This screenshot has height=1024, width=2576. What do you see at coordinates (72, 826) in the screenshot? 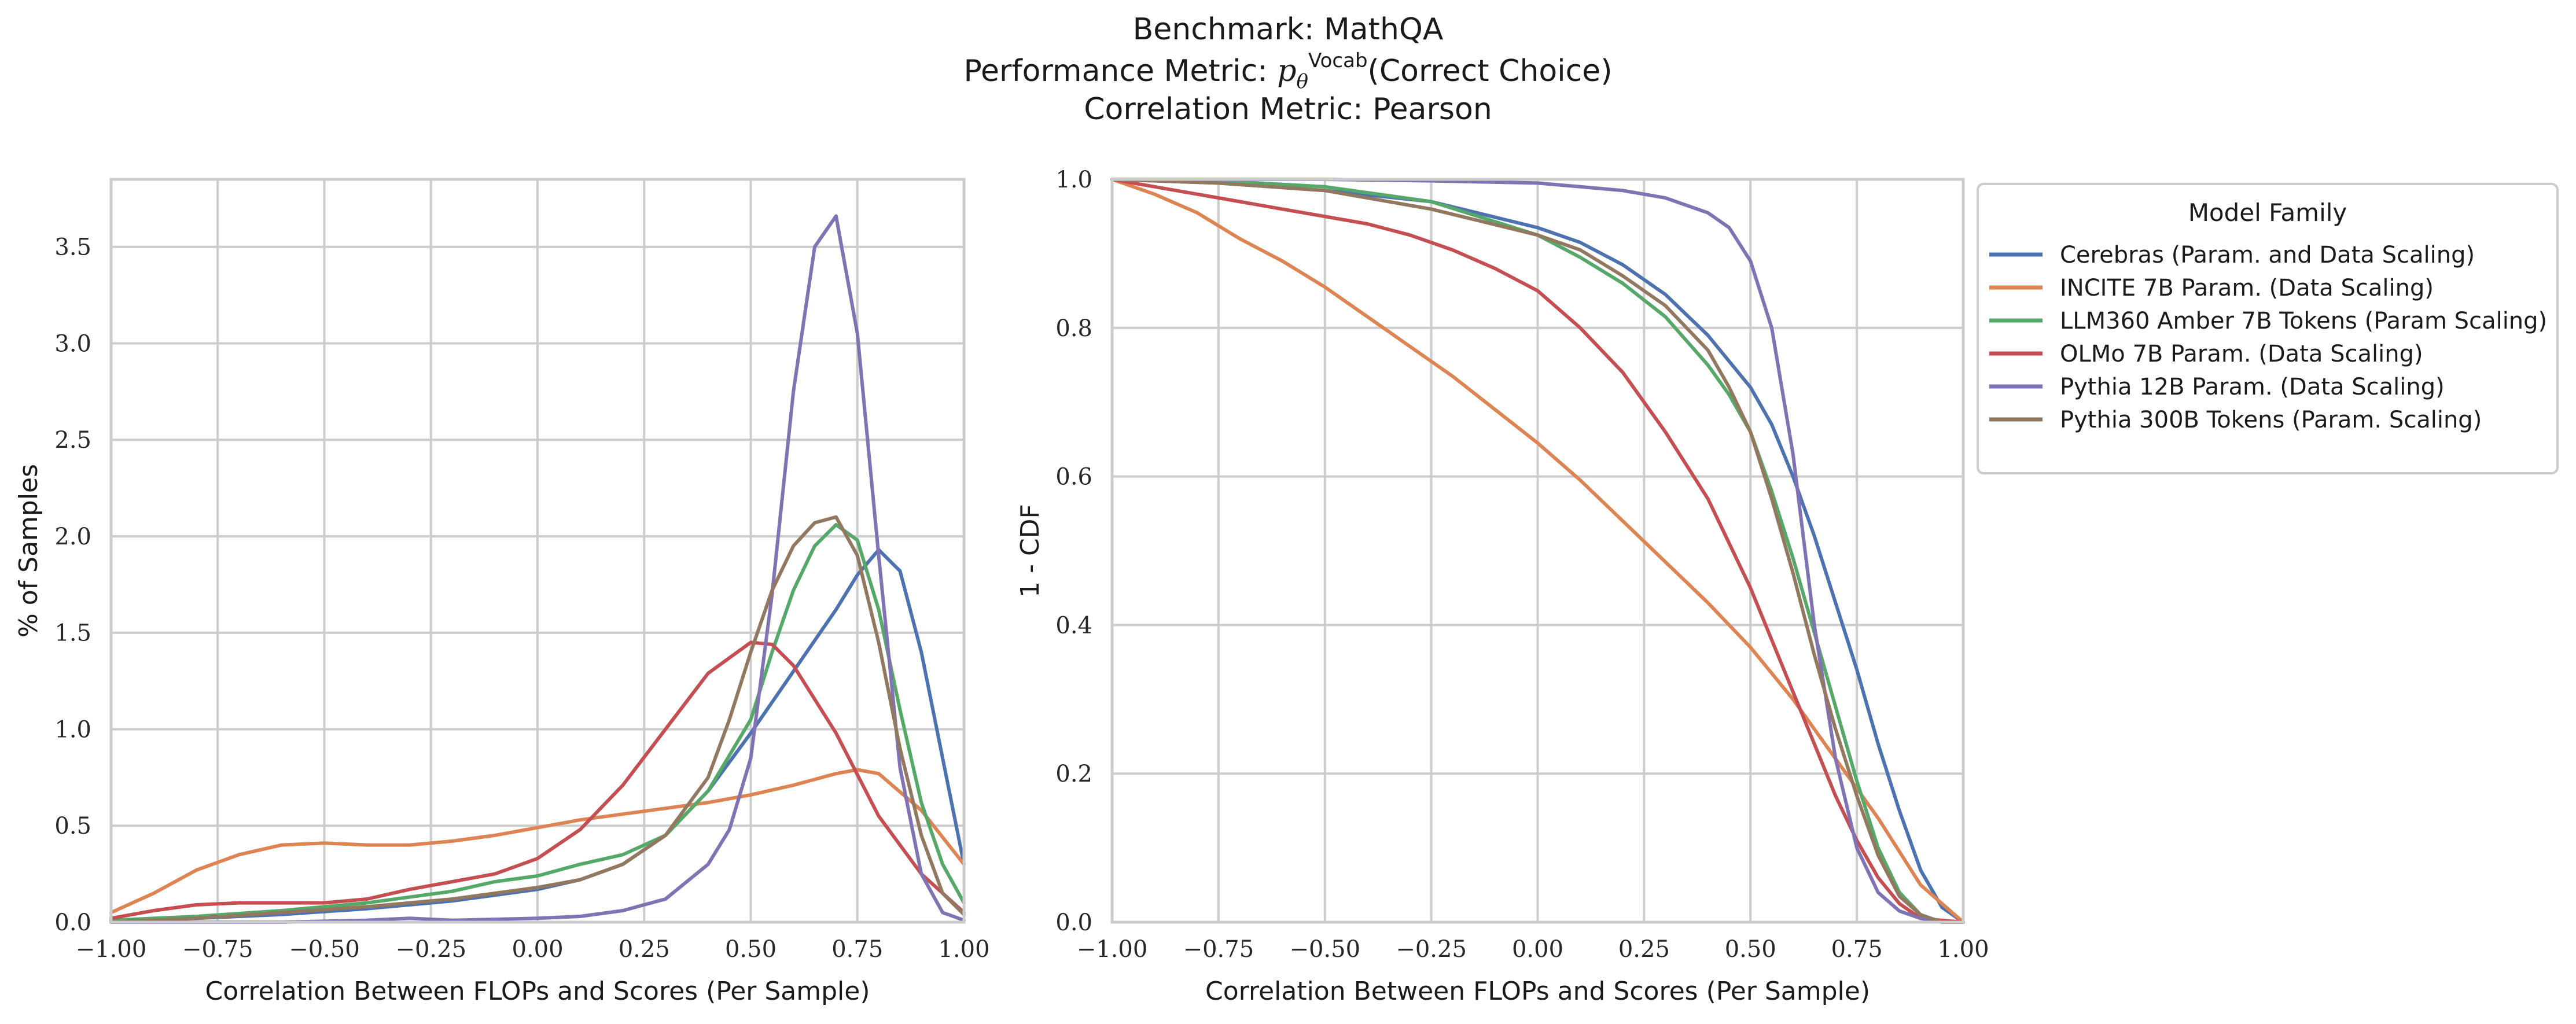
I see `y-tick-label: 0.5` at bounding box center [72, 826].